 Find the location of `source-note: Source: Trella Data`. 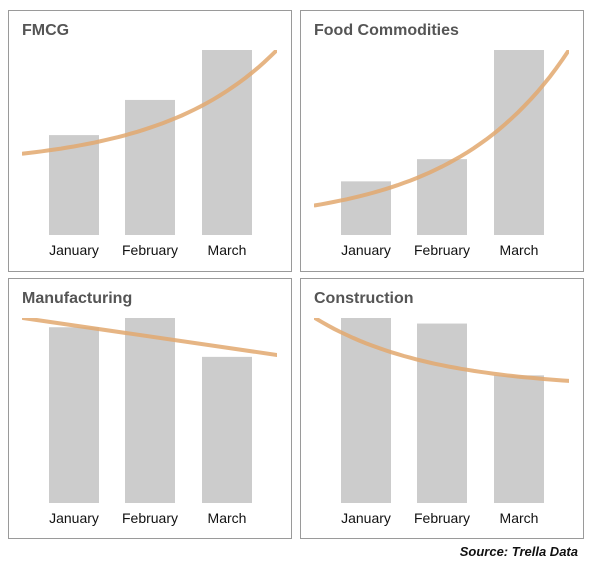

source-note: Source: Trella Data is located at coordinates (518, 551).